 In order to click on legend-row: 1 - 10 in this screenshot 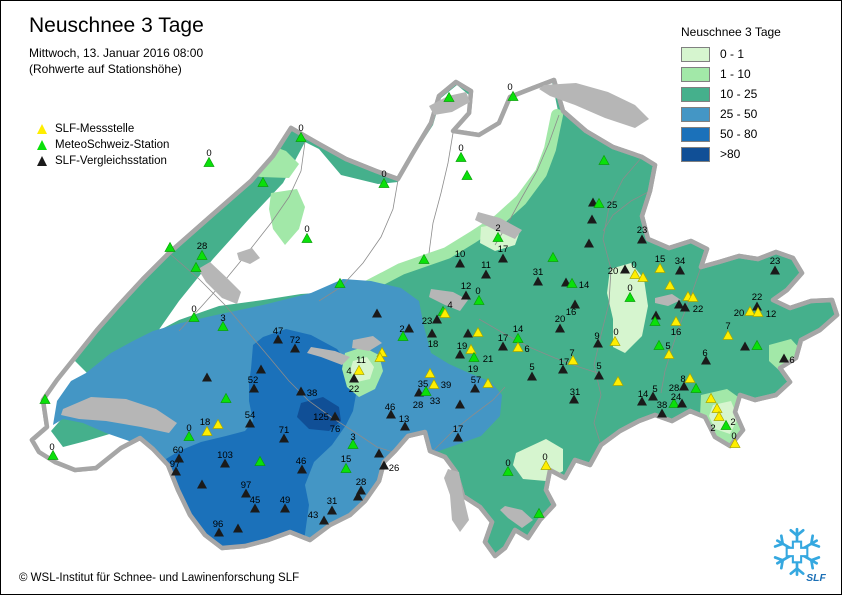, I will do `click(756, 74)`.